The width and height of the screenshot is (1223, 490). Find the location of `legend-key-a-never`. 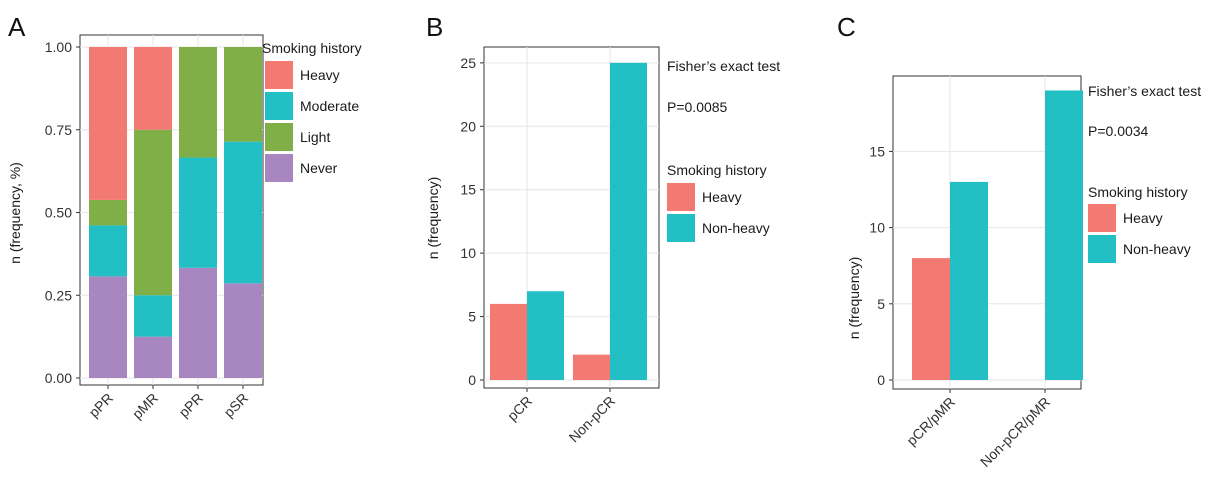

legend-key-a-never is located at coordinates (279, 168).